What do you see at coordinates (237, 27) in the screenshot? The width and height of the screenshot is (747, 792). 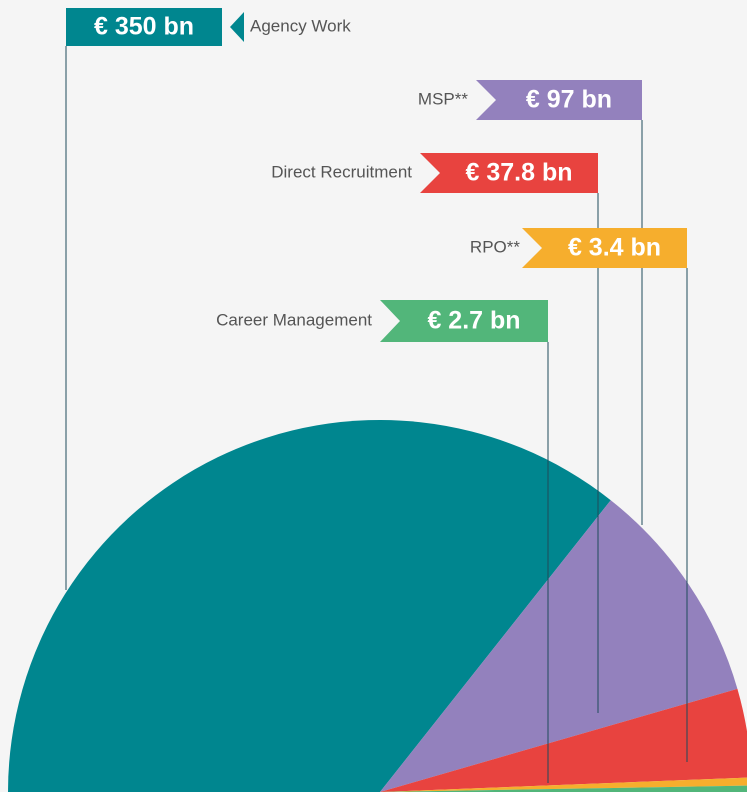 I see `label-arrow` at bounding box center [237, 27].